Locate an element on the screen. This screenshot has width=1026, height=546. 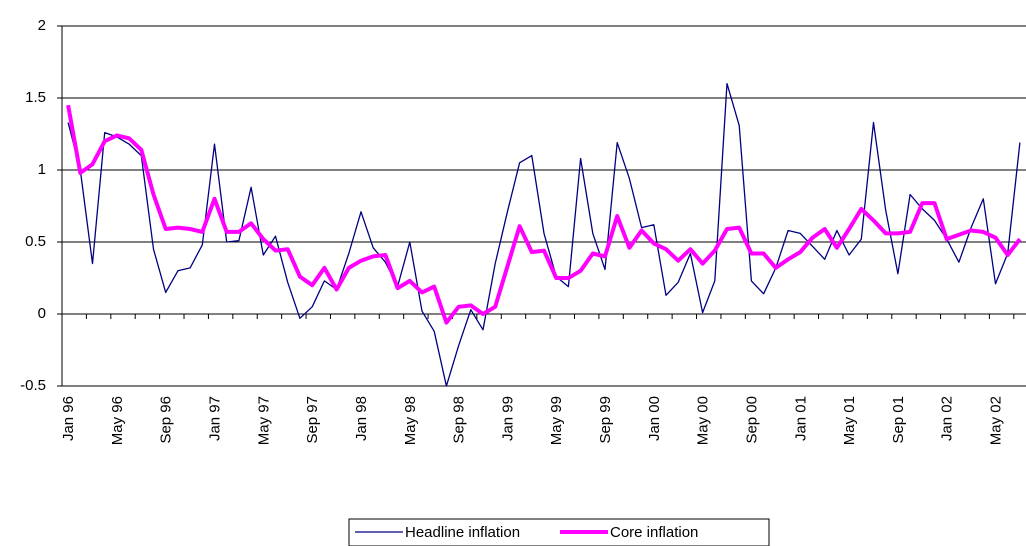
x-tick-label: Sep 01 is located at coordinates (898, 420).